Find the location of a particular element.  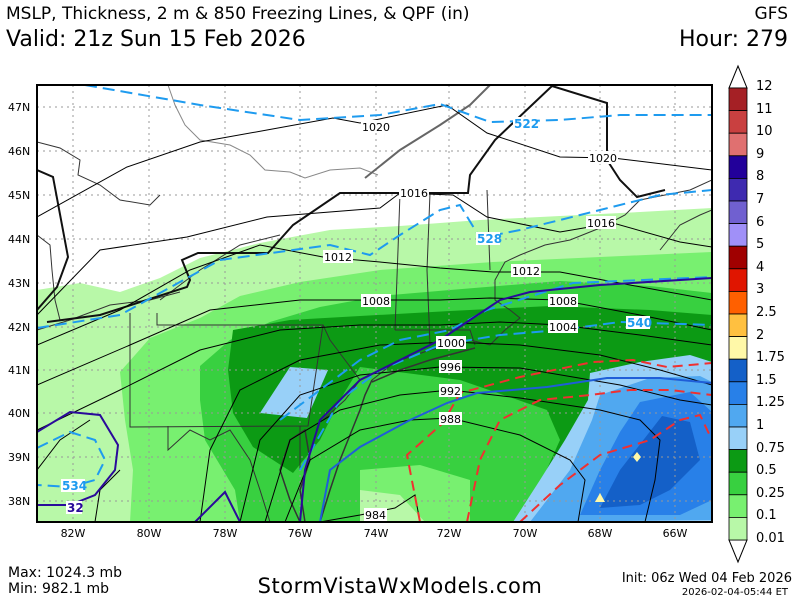

colorbar is located at coordinates (738, 314).